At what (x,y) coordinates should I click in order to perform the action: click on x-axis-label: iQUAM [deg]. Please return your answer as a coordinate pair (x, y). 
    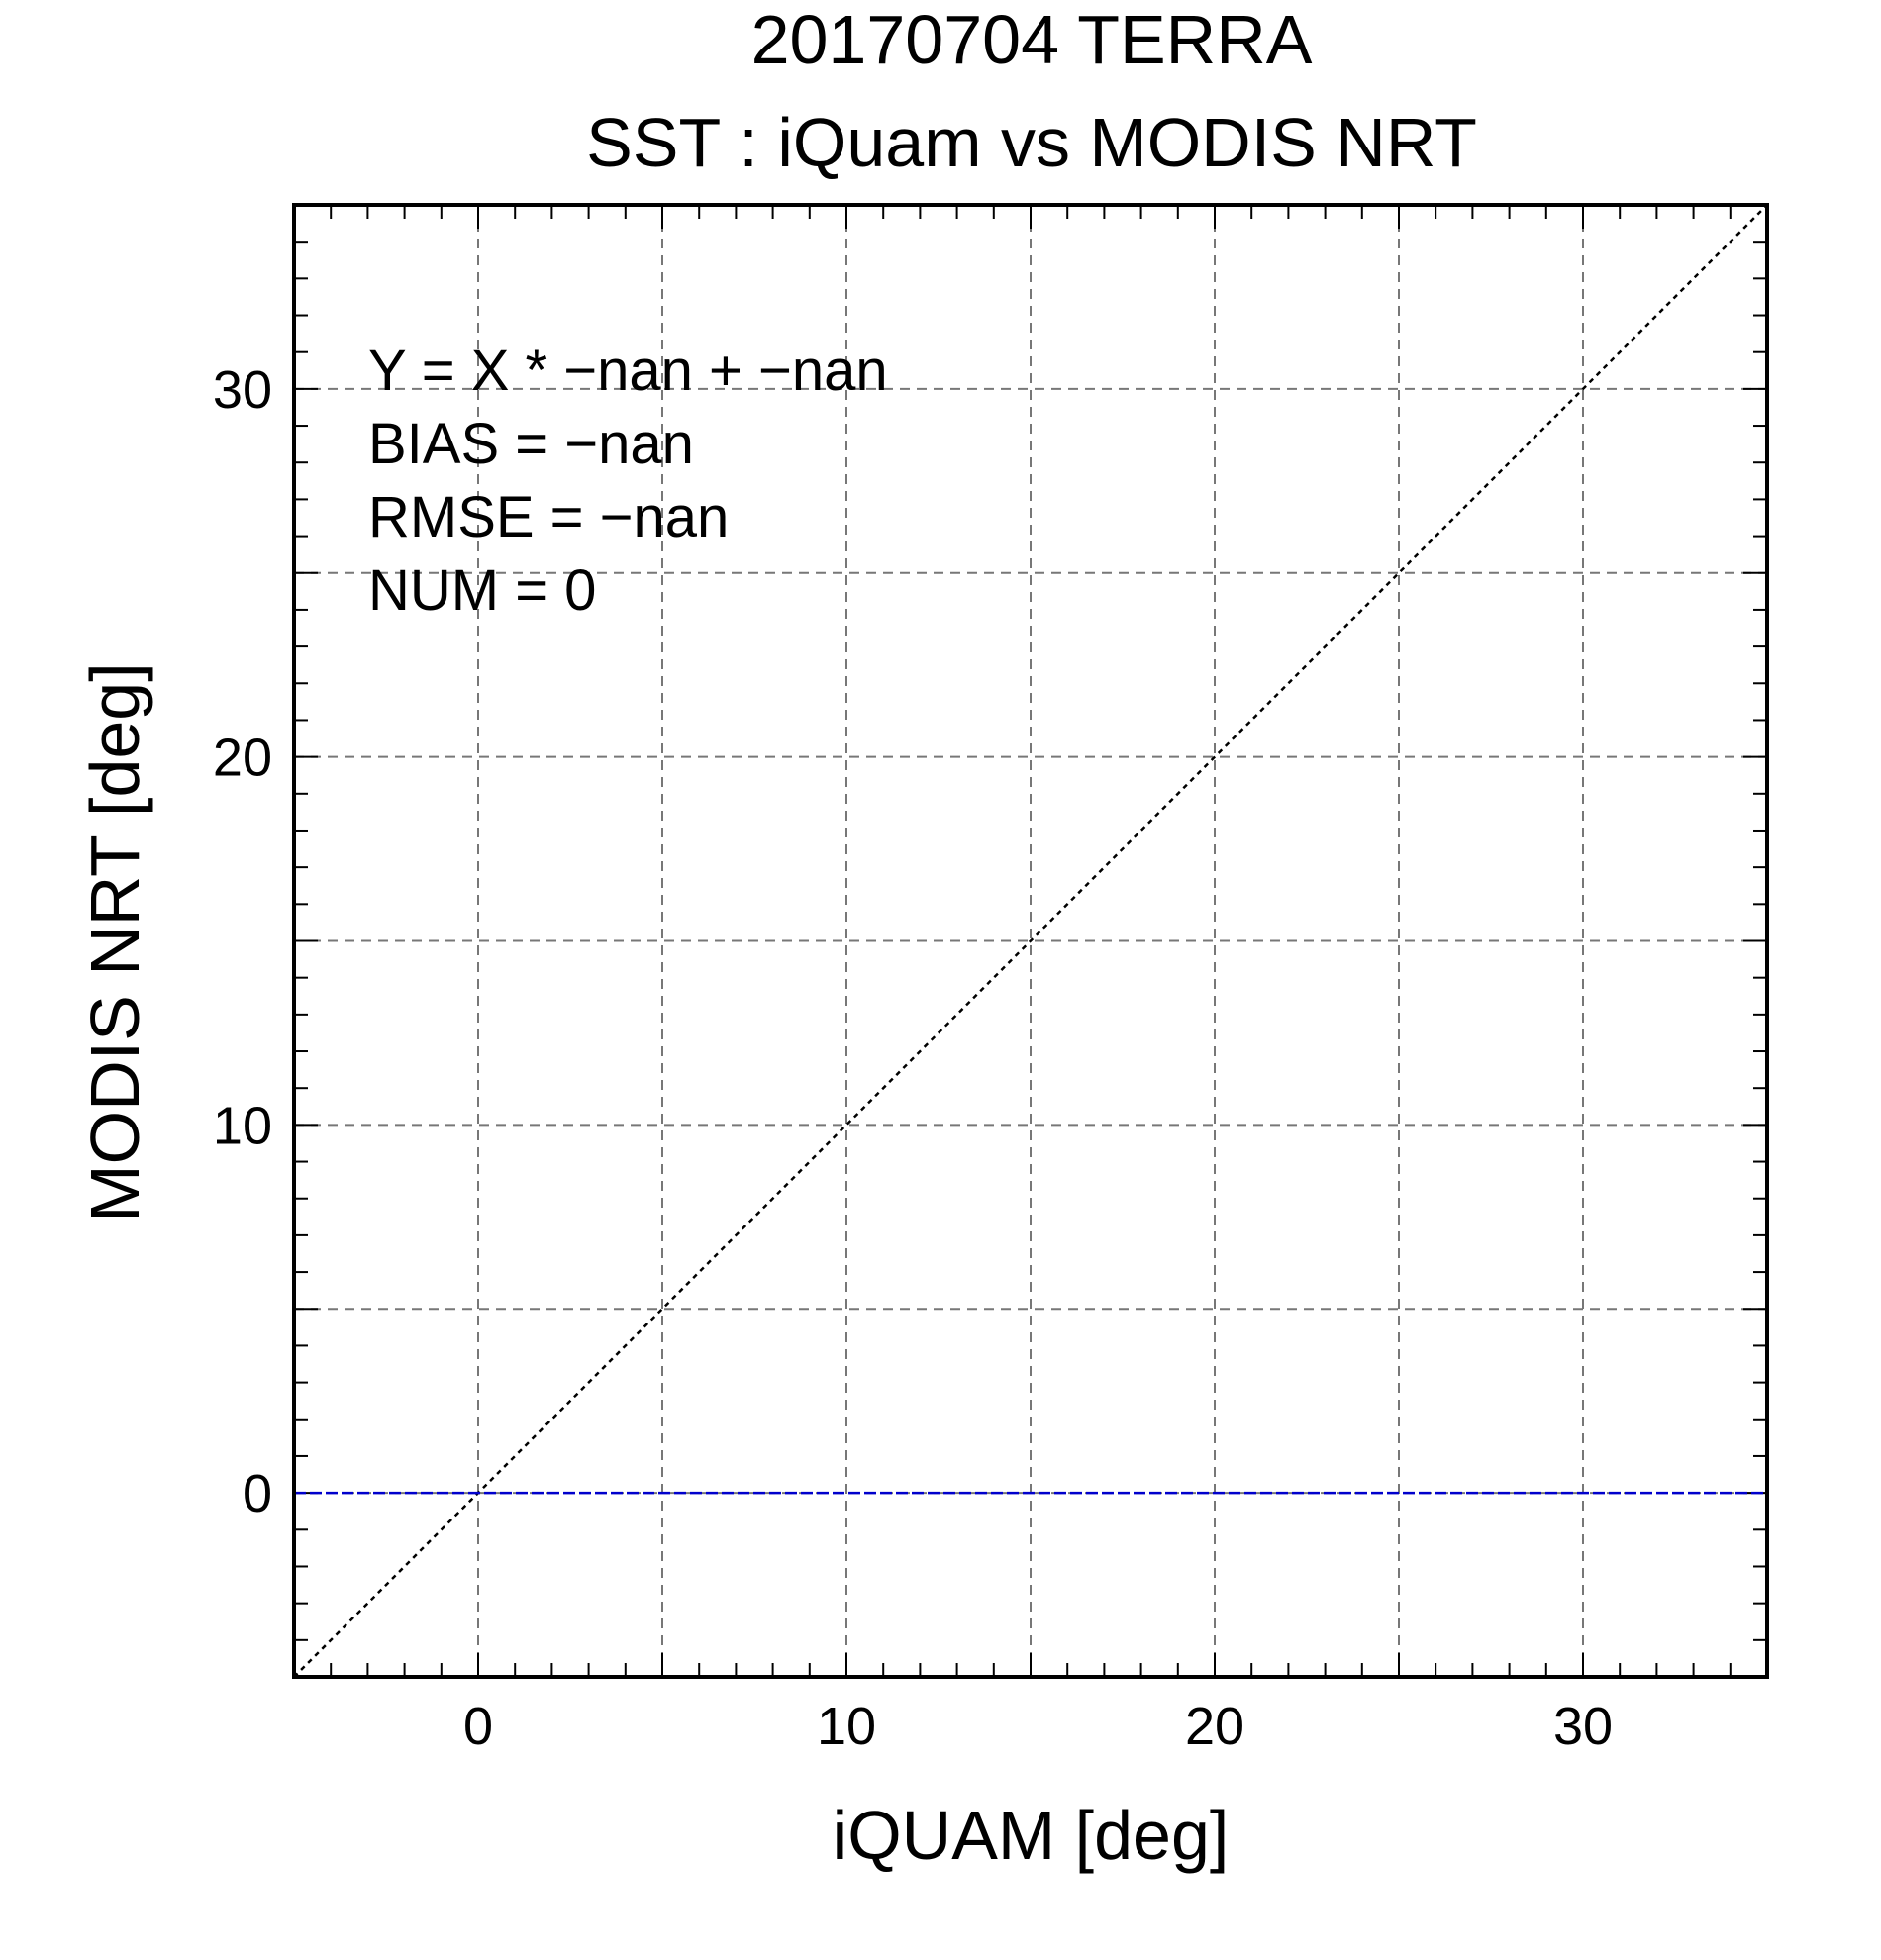
    Looking at the image, I should click on (1031, 1835).